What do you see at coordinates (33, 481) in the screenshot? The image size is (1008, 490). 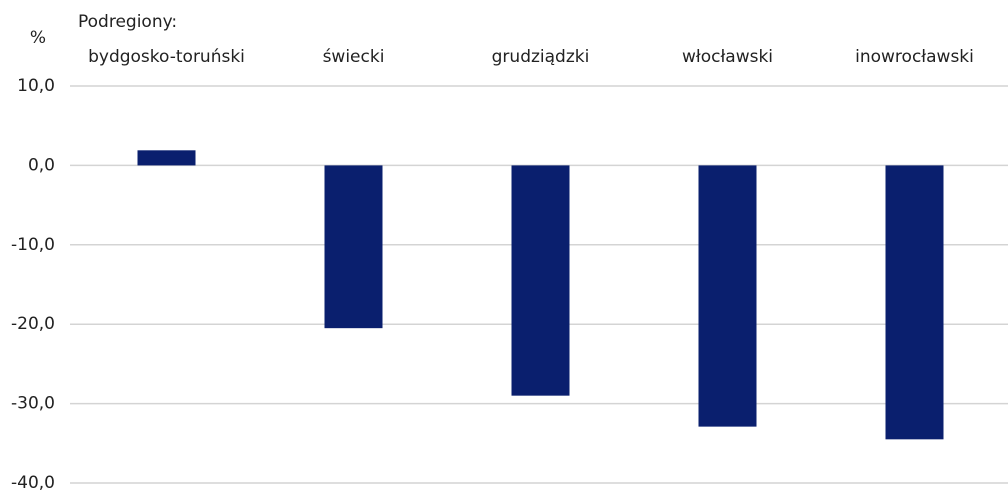 I see `y-tick-label: -40,0` at bounding box center [33, 481].